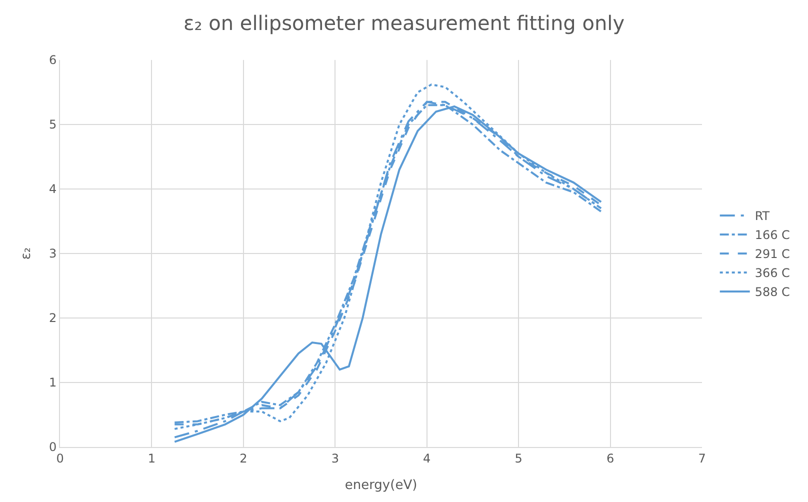 Image resolution: width=808 pixels, height=502 pixels. Describe the element at coordinates (772, 254) in the screenshot. I see `legend-label: 291 C` at that location.